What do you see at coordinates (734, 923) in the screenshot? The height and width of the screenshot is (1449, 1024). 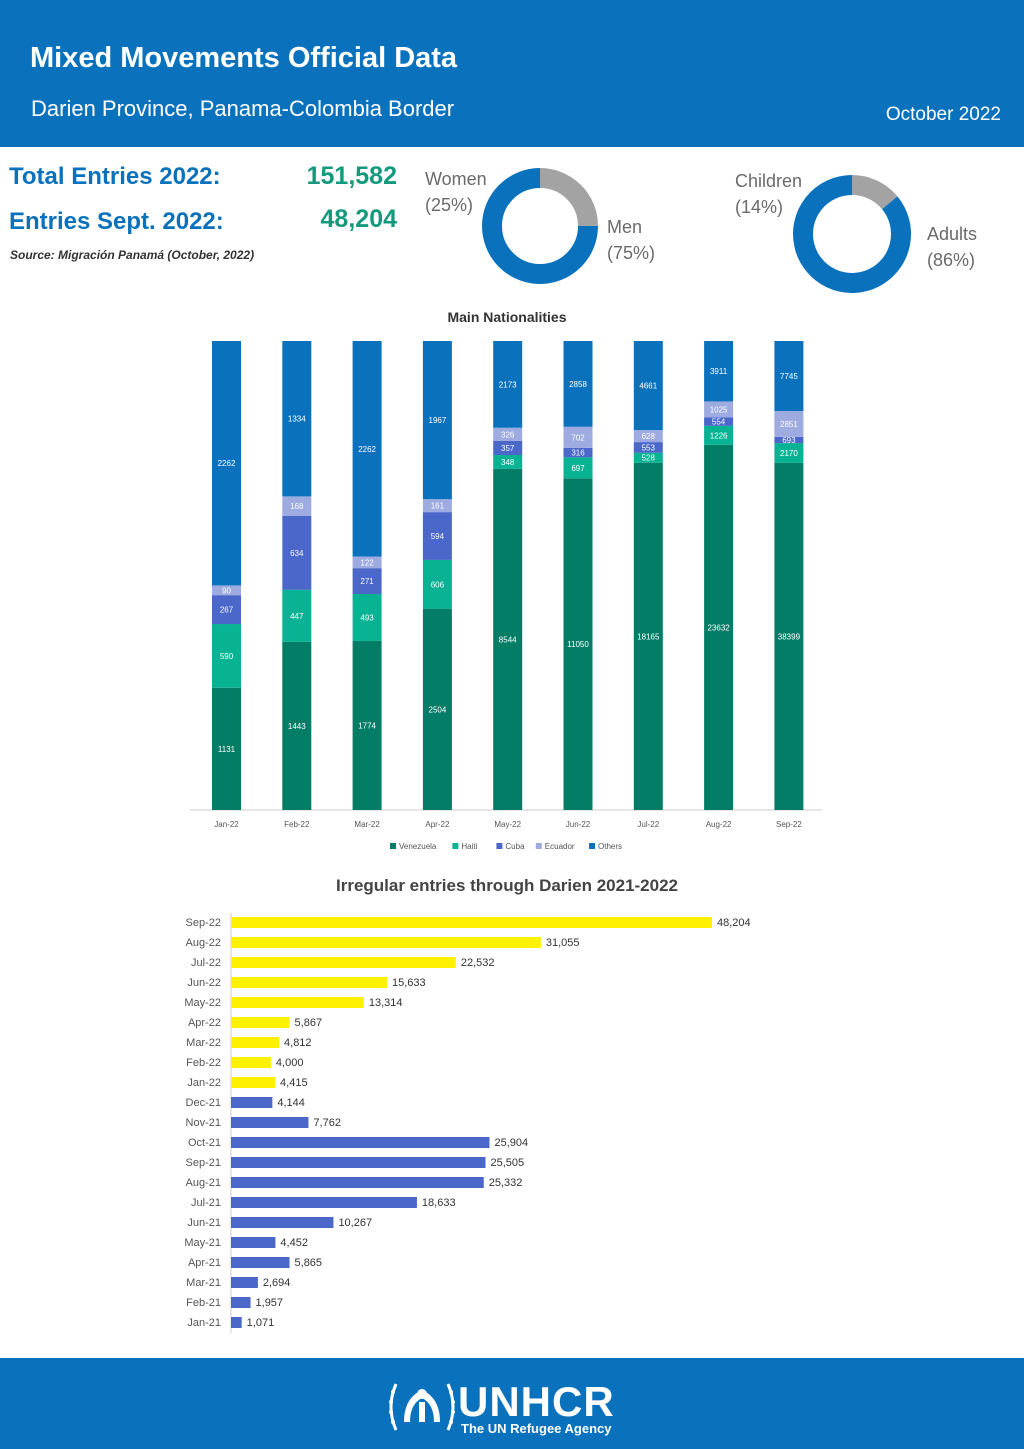 I see `bar-value-label: 48,204` at bounding box center [734, 923].